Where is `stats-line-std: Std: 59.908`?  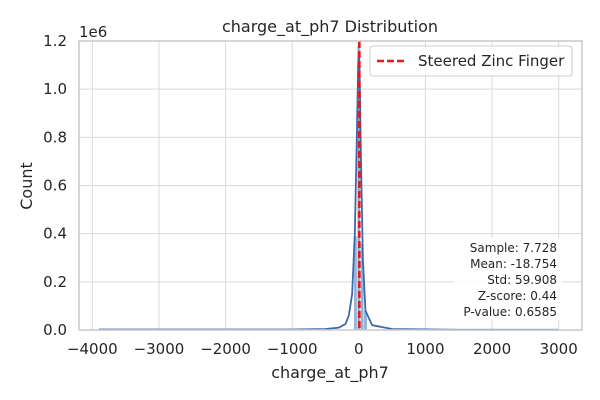
stats-line-std: Std: 59.908 is located at coordinates (522, 280).